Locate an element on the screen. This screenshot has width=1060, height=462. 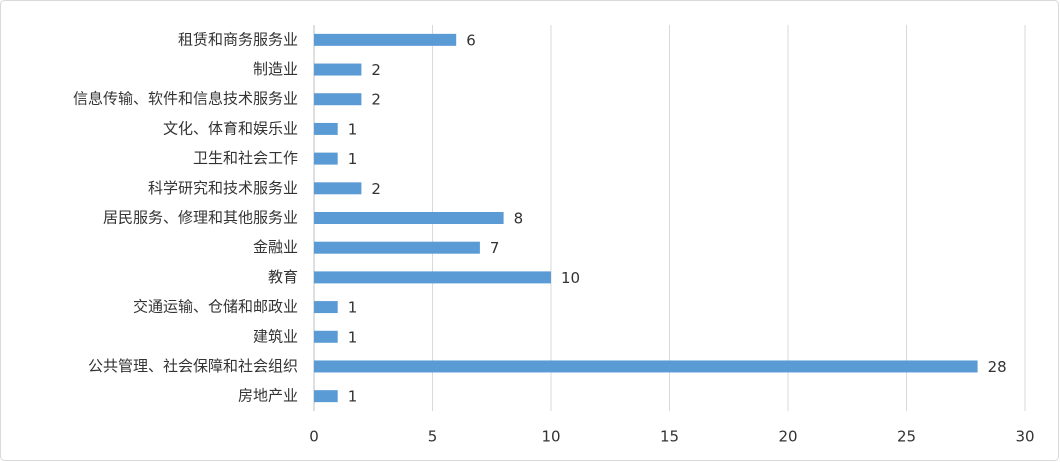
y-tick-label: 房地产业 is located at coordinates (268, 396).